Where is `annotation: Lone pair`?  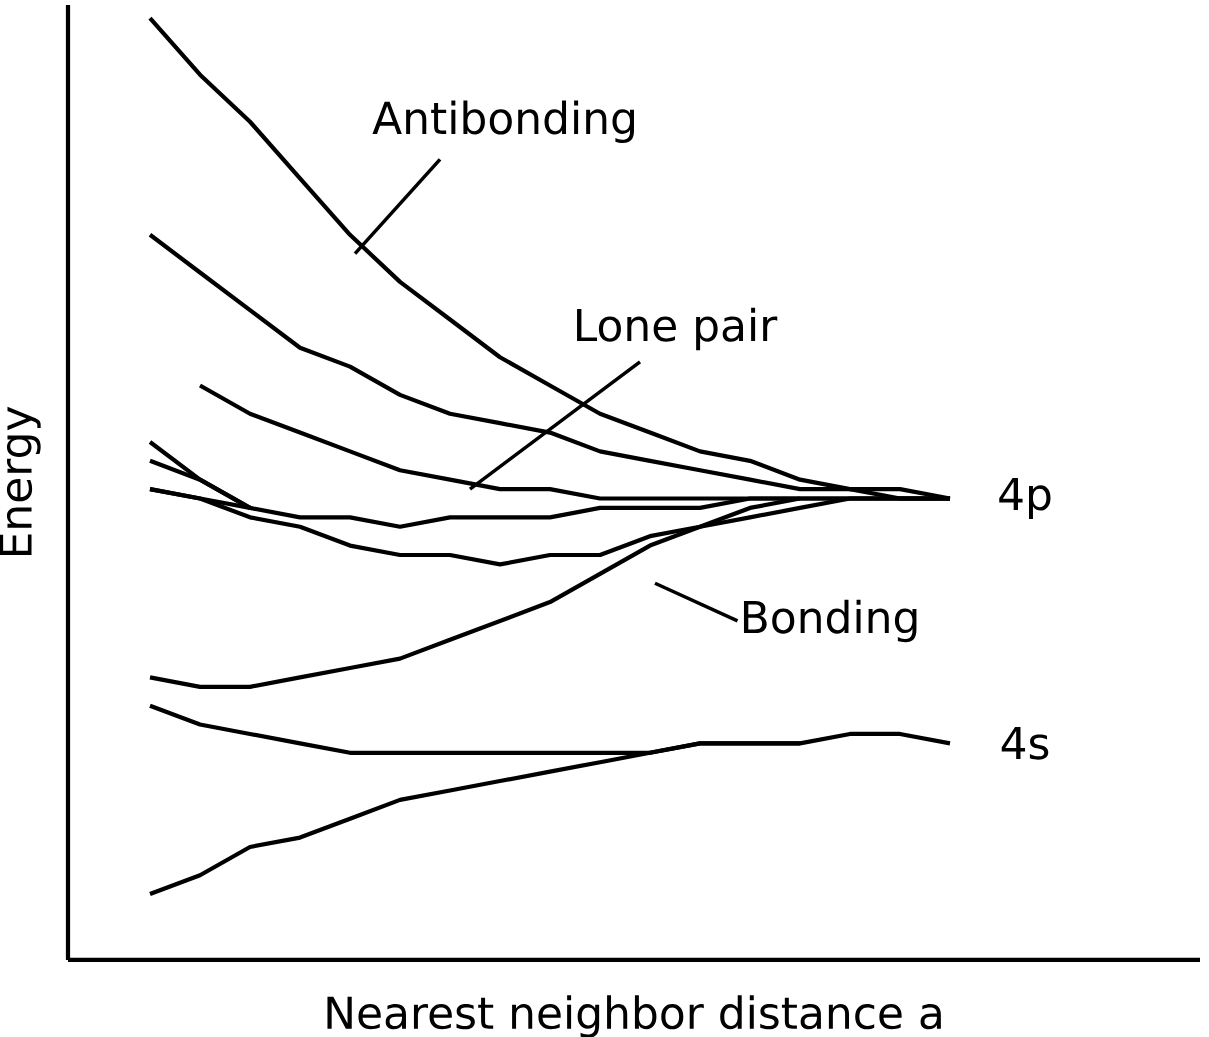 annotation: Lone pair is located at coordinates (677, 329).